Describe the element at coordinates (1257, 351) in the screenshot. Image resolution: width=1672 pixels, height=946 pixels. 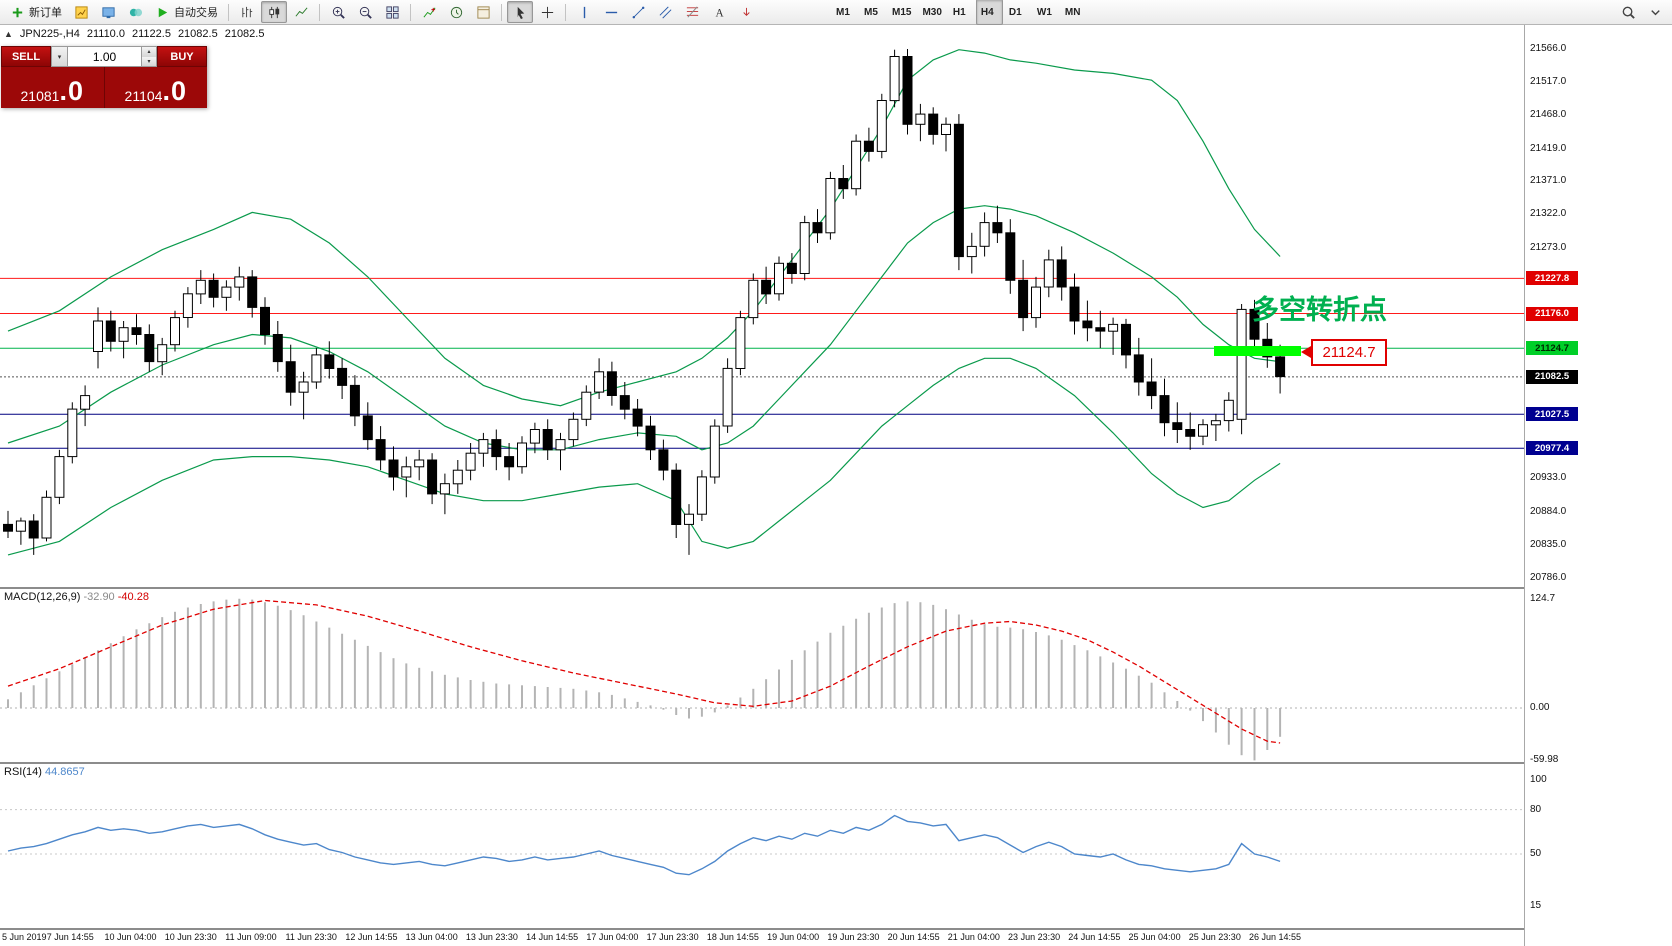
I see `highlight-rectangle-object` at that location.